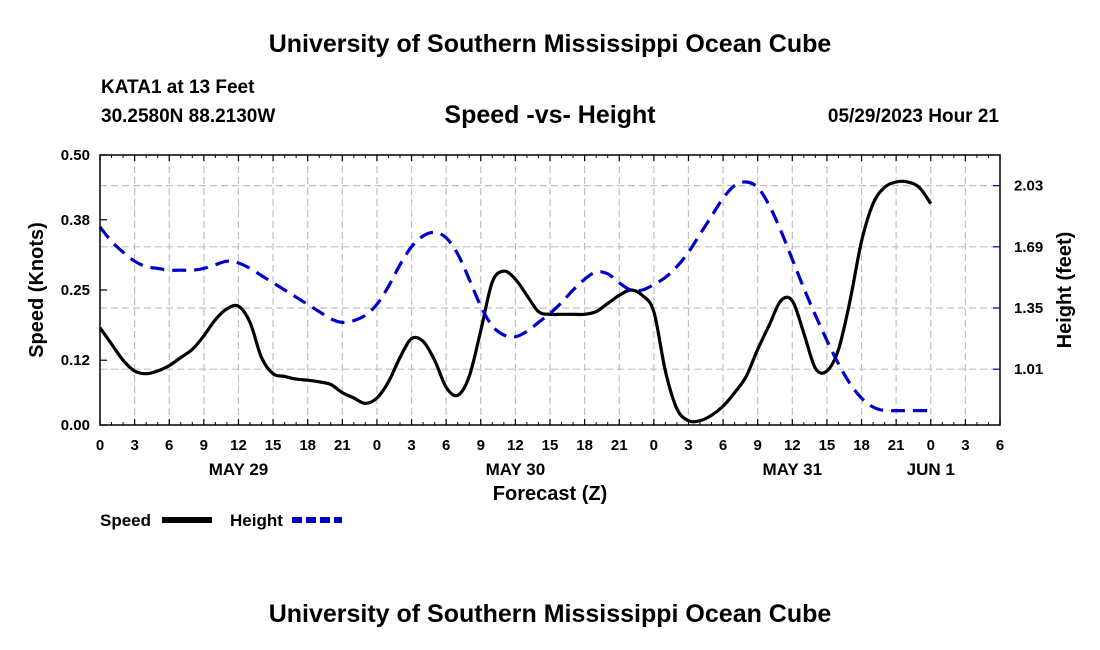  I want to click on x-day-label: MAY 30, so click(516, 469).